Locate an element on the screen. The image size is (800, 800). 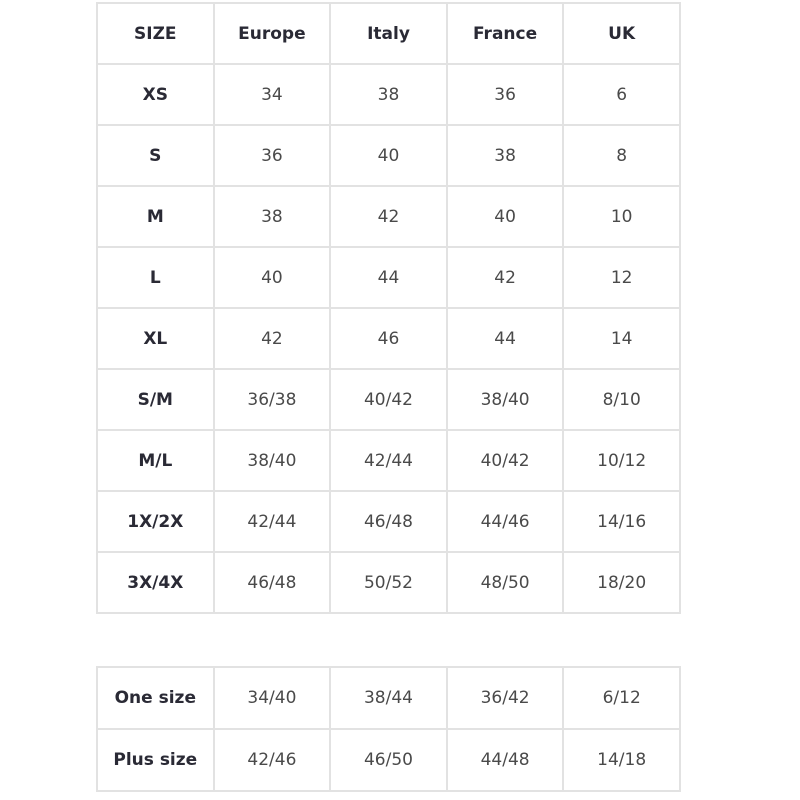
table-row: XL 42 46 44 14 is located at coordinates (388, 338).